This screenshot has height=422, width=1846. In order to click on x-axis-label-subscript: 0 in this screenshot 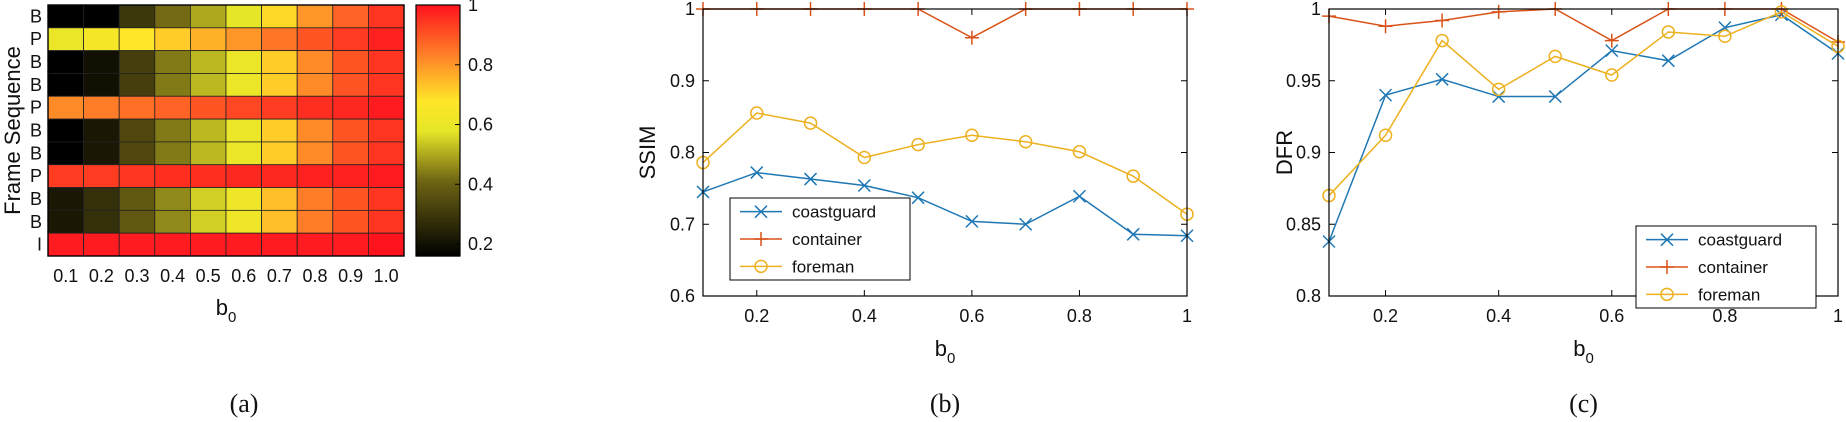, I will do `click(951, 358)`.